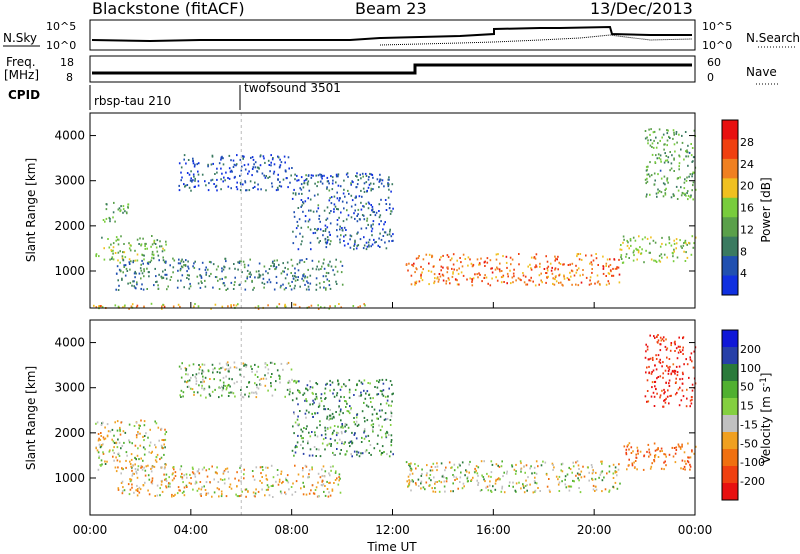  Describe the element at coordinates (717, 45) in the screenshot. I see `nsearch-tick-bottom: 10^0` at that location.